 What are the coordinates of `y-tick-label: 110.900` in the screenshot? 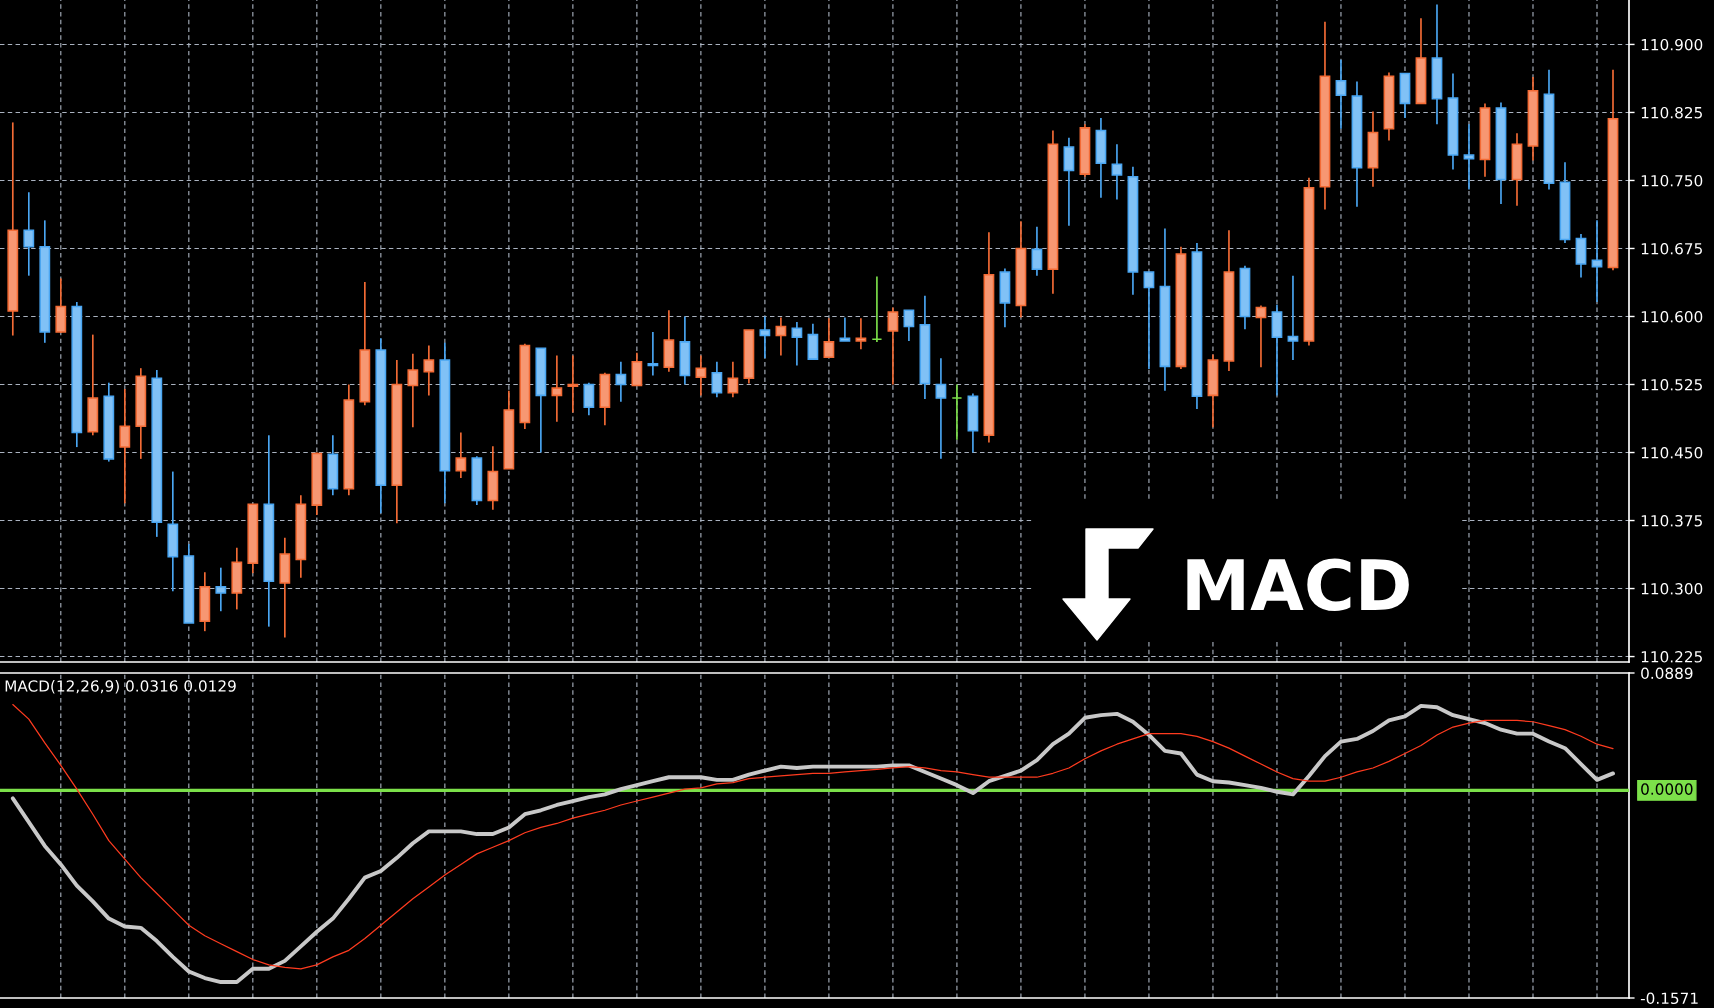 It's located at (1672, 44).